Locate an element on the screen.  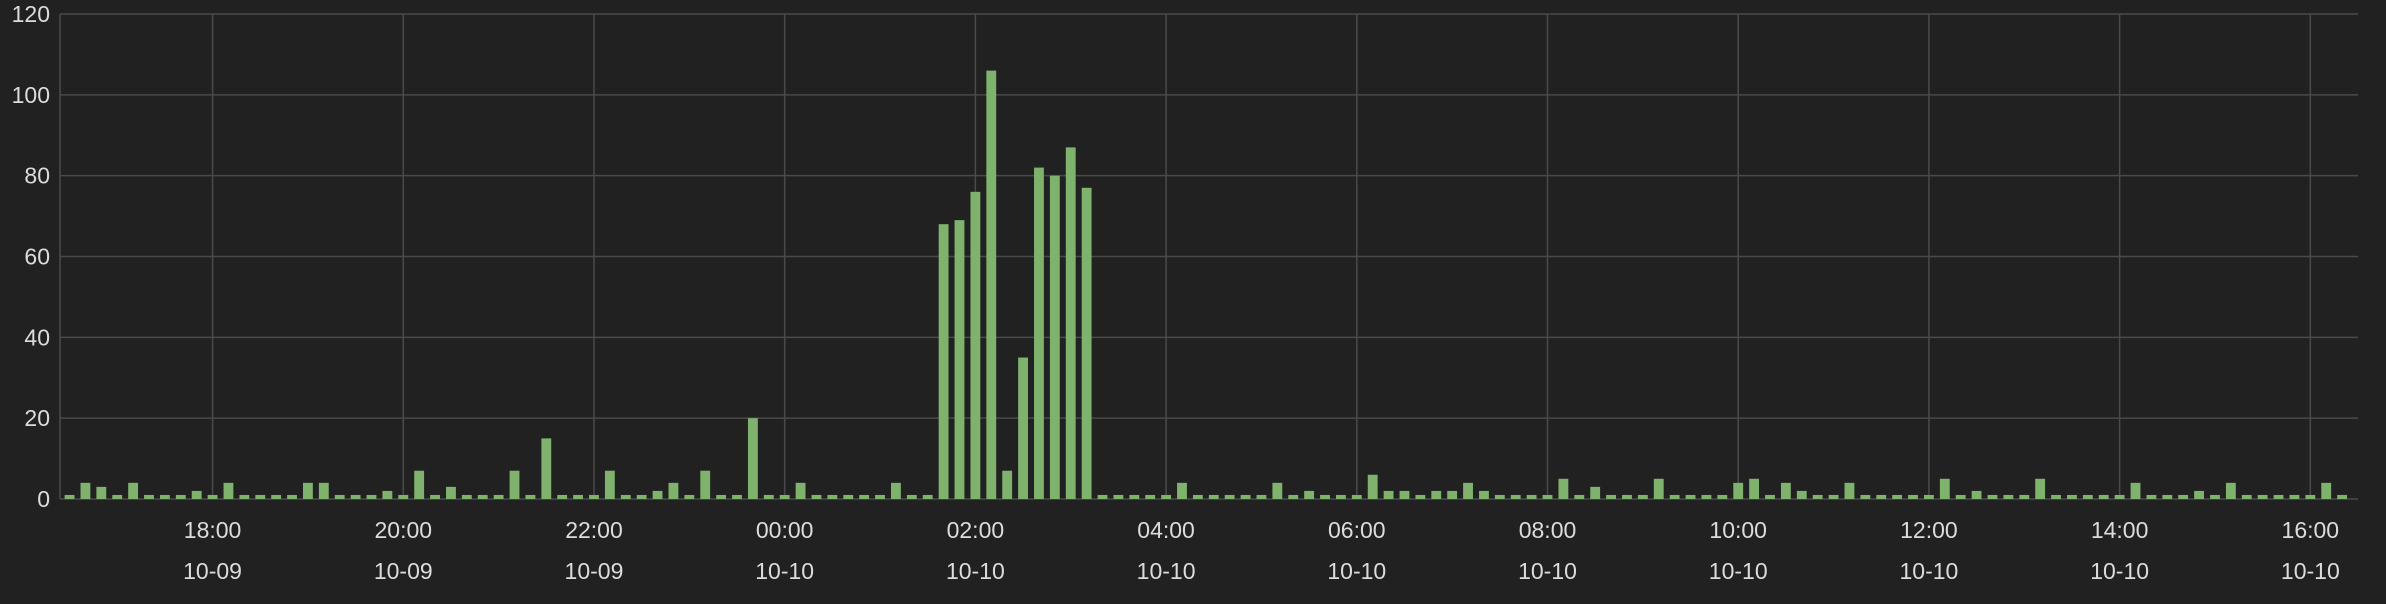
y-tick-label: 0 is located at coordinates (43, 499).